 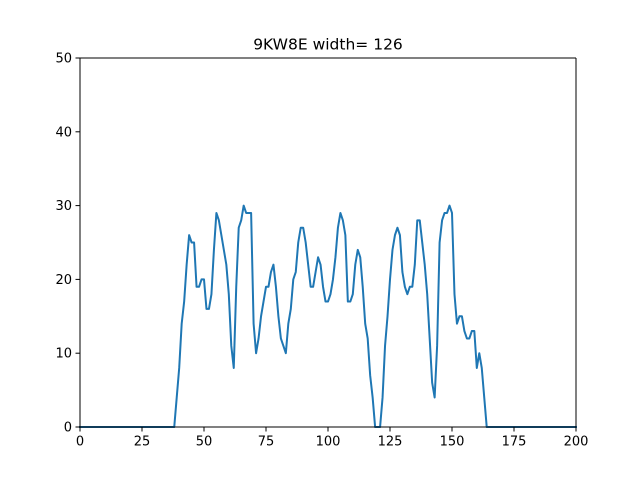 I want to click on x-tick-label: 0, so click(x=80, y=442).